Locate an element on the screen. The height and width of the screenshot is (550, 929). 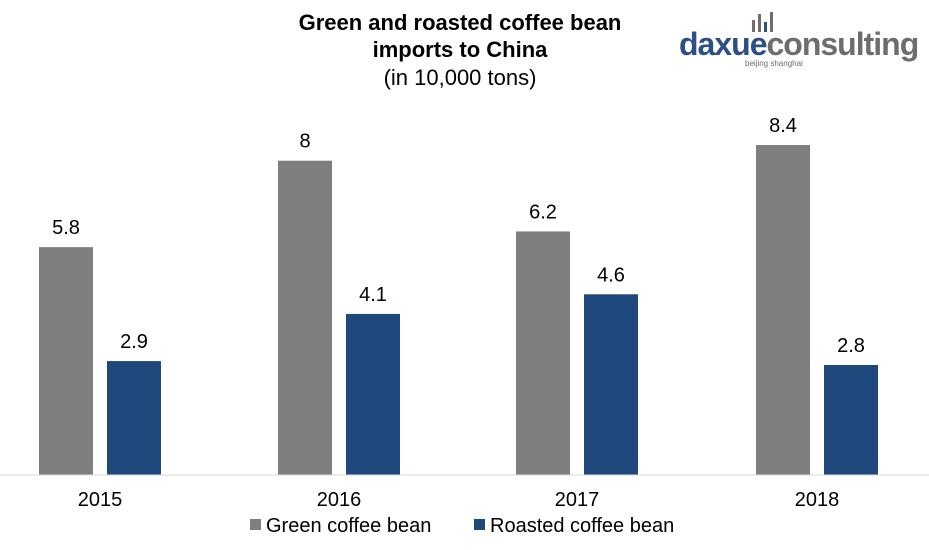
logo: daxueconsulting beijing shanghai is located at coordinates (799, 40).